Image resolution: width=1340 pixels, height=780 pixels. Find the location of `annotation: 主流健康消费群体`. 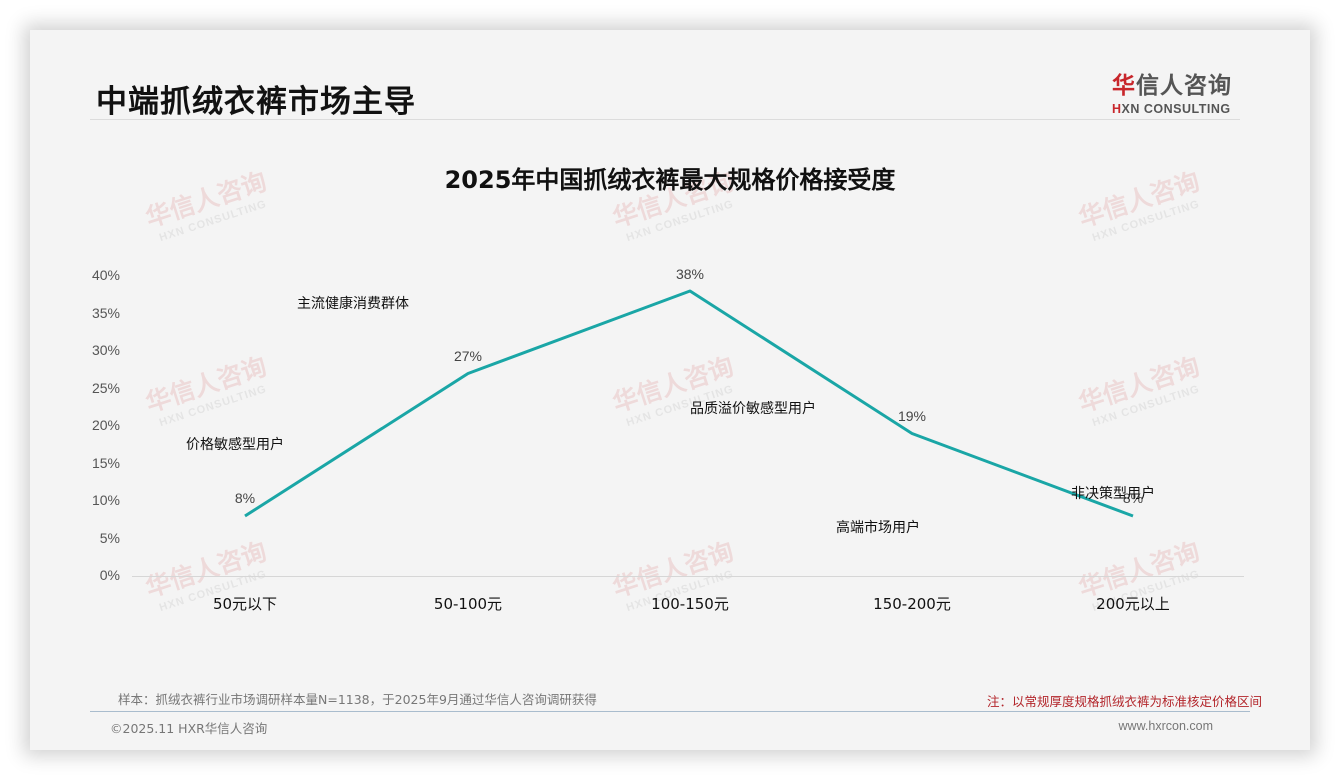

annotation: 主流健康消费群体 is located at coordinates (353, 304).